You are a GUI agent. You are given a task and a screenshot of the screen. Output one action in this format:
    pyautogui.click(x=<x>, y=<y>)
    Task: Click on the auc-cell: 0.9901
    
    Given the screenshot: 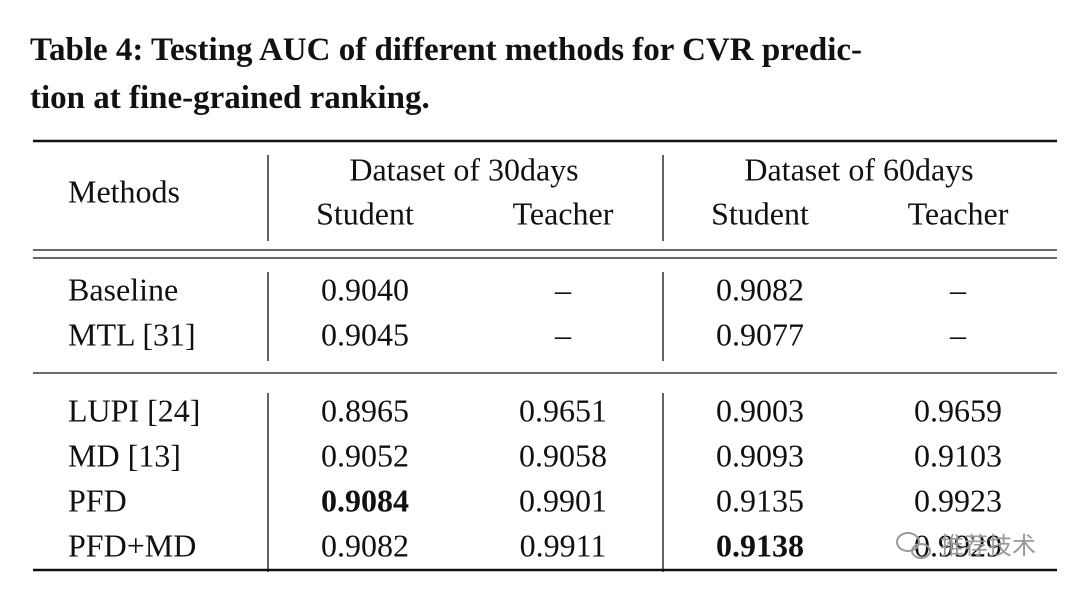 What is the action you would take?
    pyautogui.click(x=563, y=500)
    